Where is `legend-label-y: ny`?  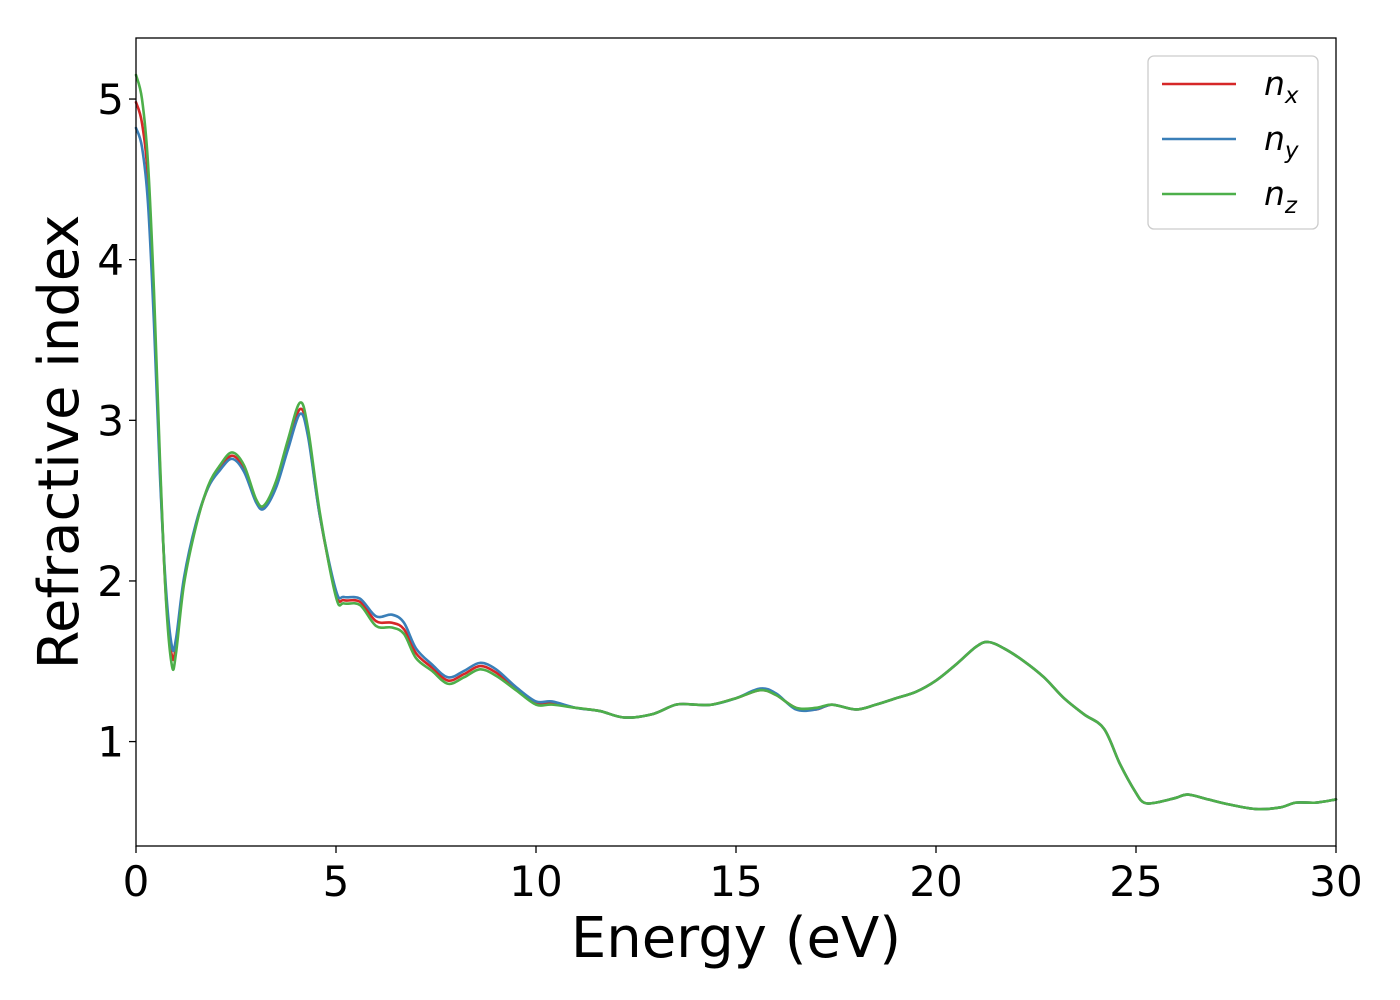 legend-label-y: ny is located at coordinates (1281, 141).